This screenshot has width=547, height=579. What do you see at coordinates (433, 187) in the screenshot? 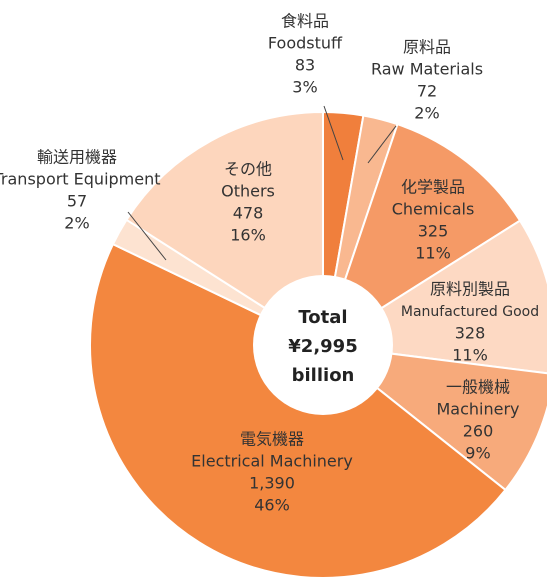
I see `segment-label-ja: 化学製品` at bounding box center [433, 187].